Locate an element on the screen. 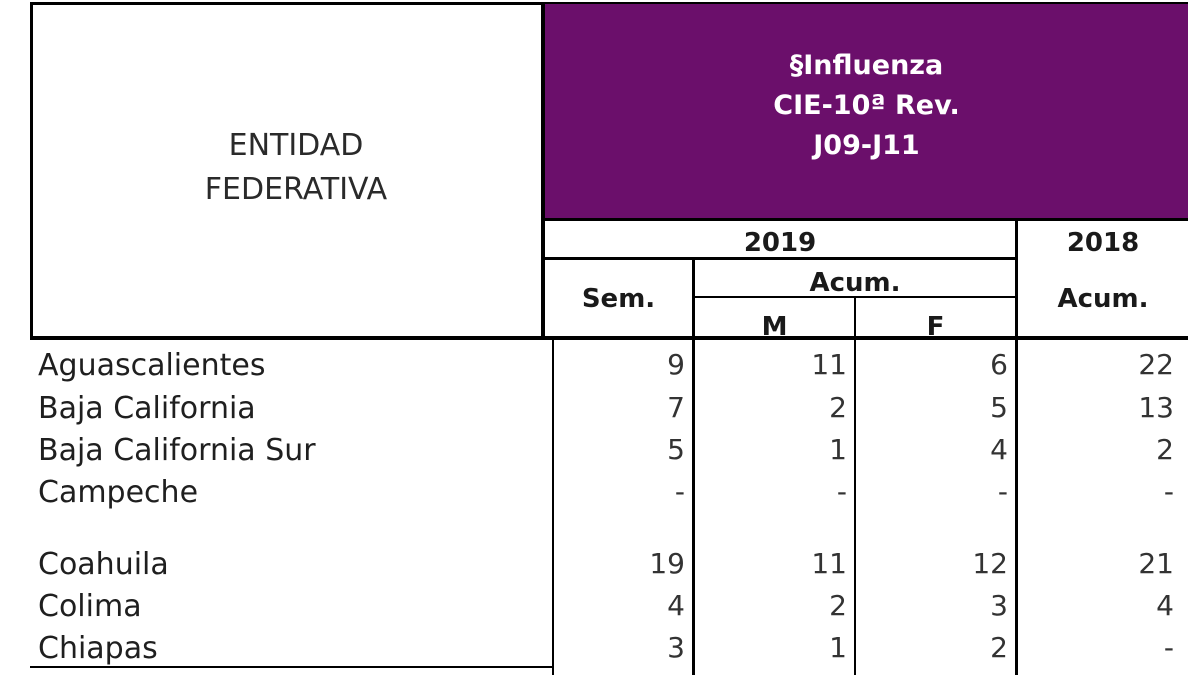 The height and width of the screenshot is (675, 1200). entity-name: Baja California Sur is located at coordinates (177, 450).